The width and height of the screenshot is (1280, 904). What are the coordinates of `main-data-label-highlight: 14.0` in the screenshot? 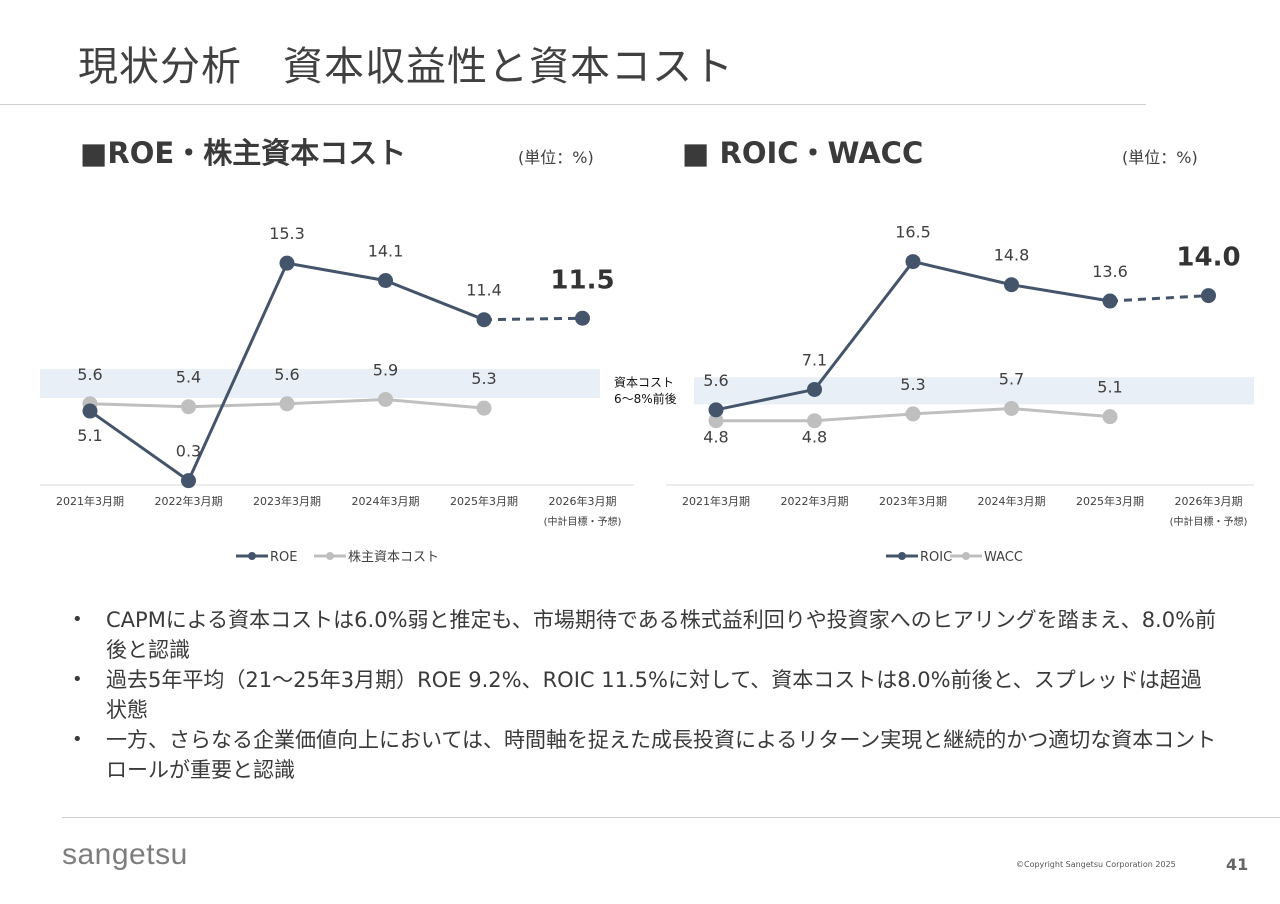 It's located at (1208, 258).